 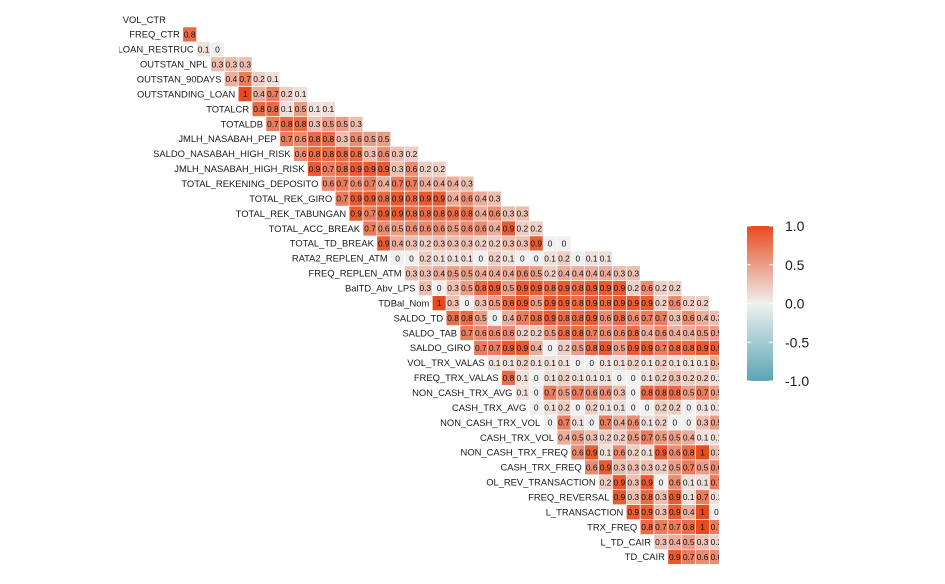 What do you see at coordinates (702, 512) in the screenshot?
I see `cell-value-label: 1` at bounding box center [702, 512].